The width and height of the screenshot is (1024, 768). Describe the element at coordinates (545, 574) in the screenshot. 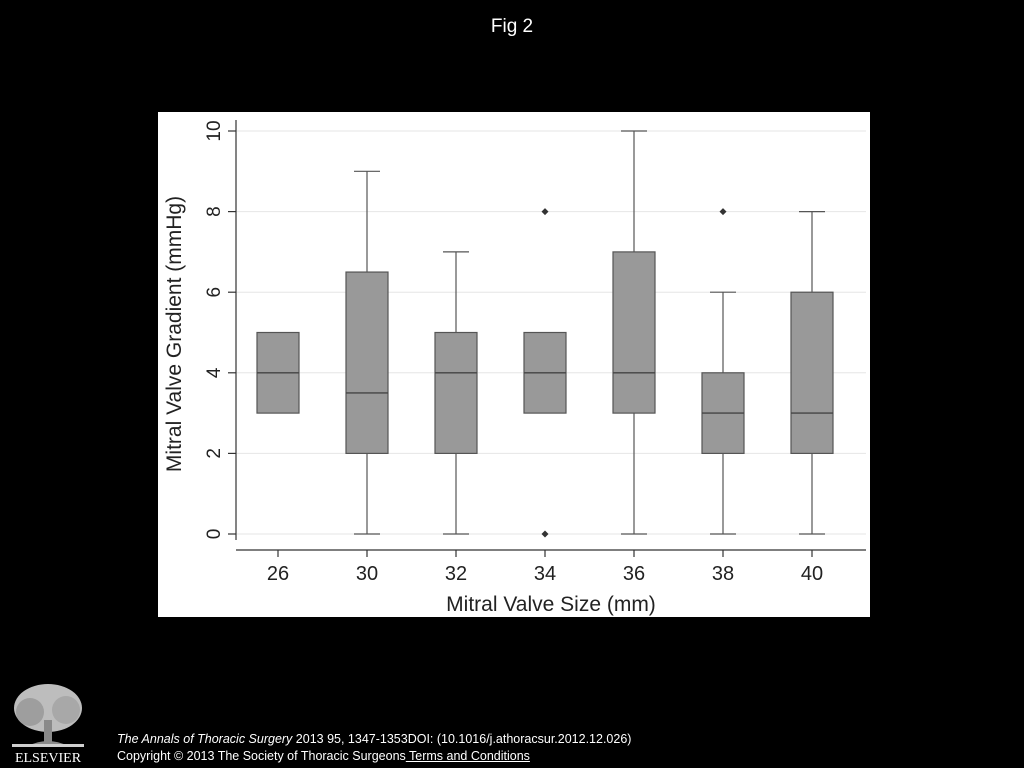

I see `x-tick-label: 34` at that location.